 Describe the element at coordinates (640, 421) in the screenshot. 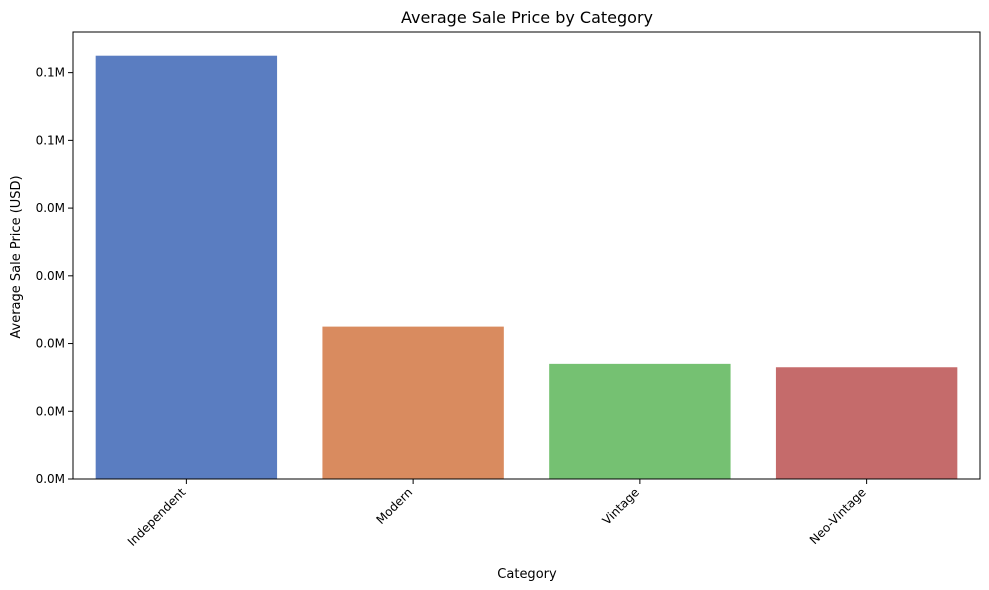

I see `bar-vintage` at that location.